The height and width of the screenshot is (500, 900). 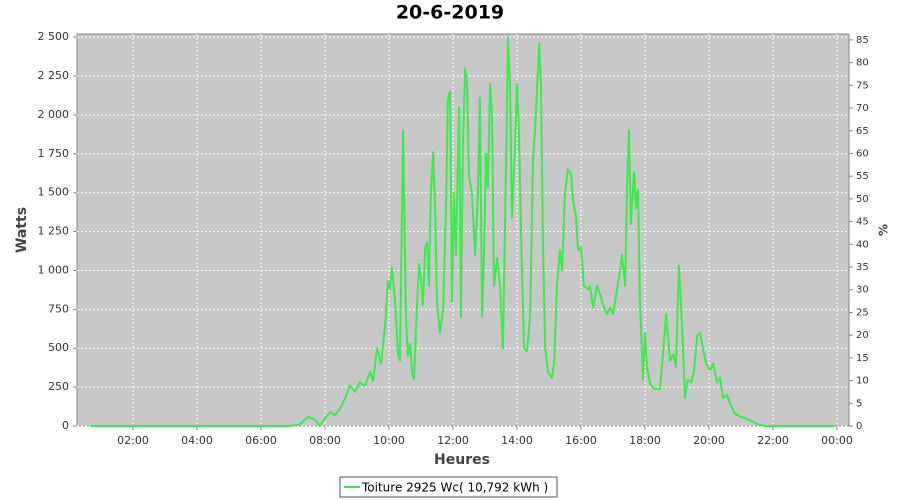 I want to click on y-tick-label: 2 500, so click(x=54, y=36).